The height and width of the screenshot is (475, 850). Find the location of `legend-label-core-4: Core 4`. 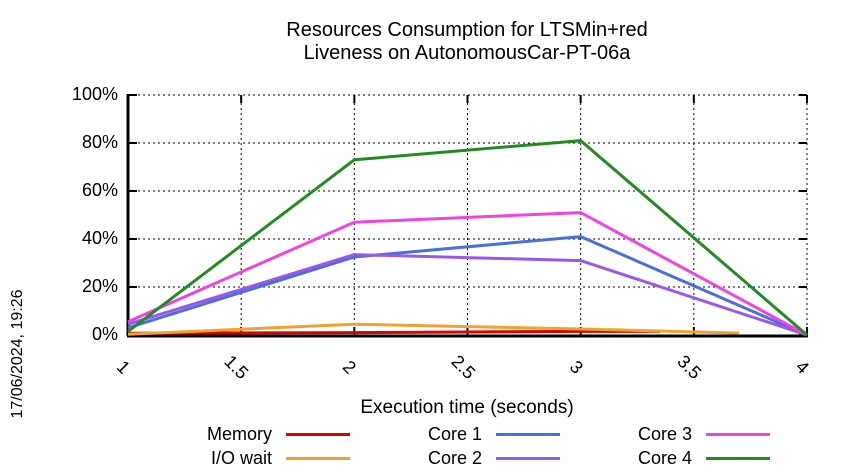

legend-label-core-4: Core 4 is located at coordinates (664, 458).